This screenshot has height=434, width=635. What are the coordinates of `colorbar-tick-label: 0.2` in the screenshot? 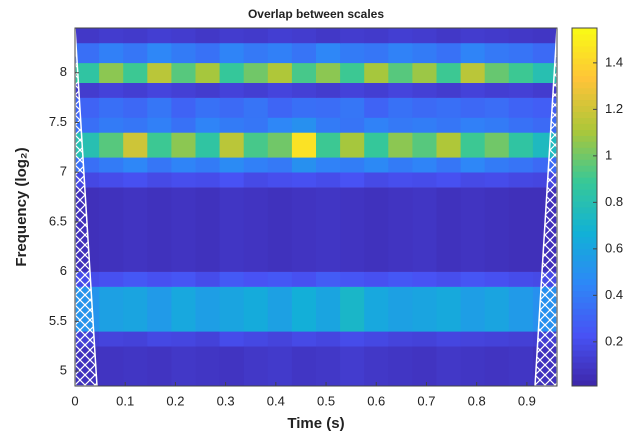 It's located at (614, 340).